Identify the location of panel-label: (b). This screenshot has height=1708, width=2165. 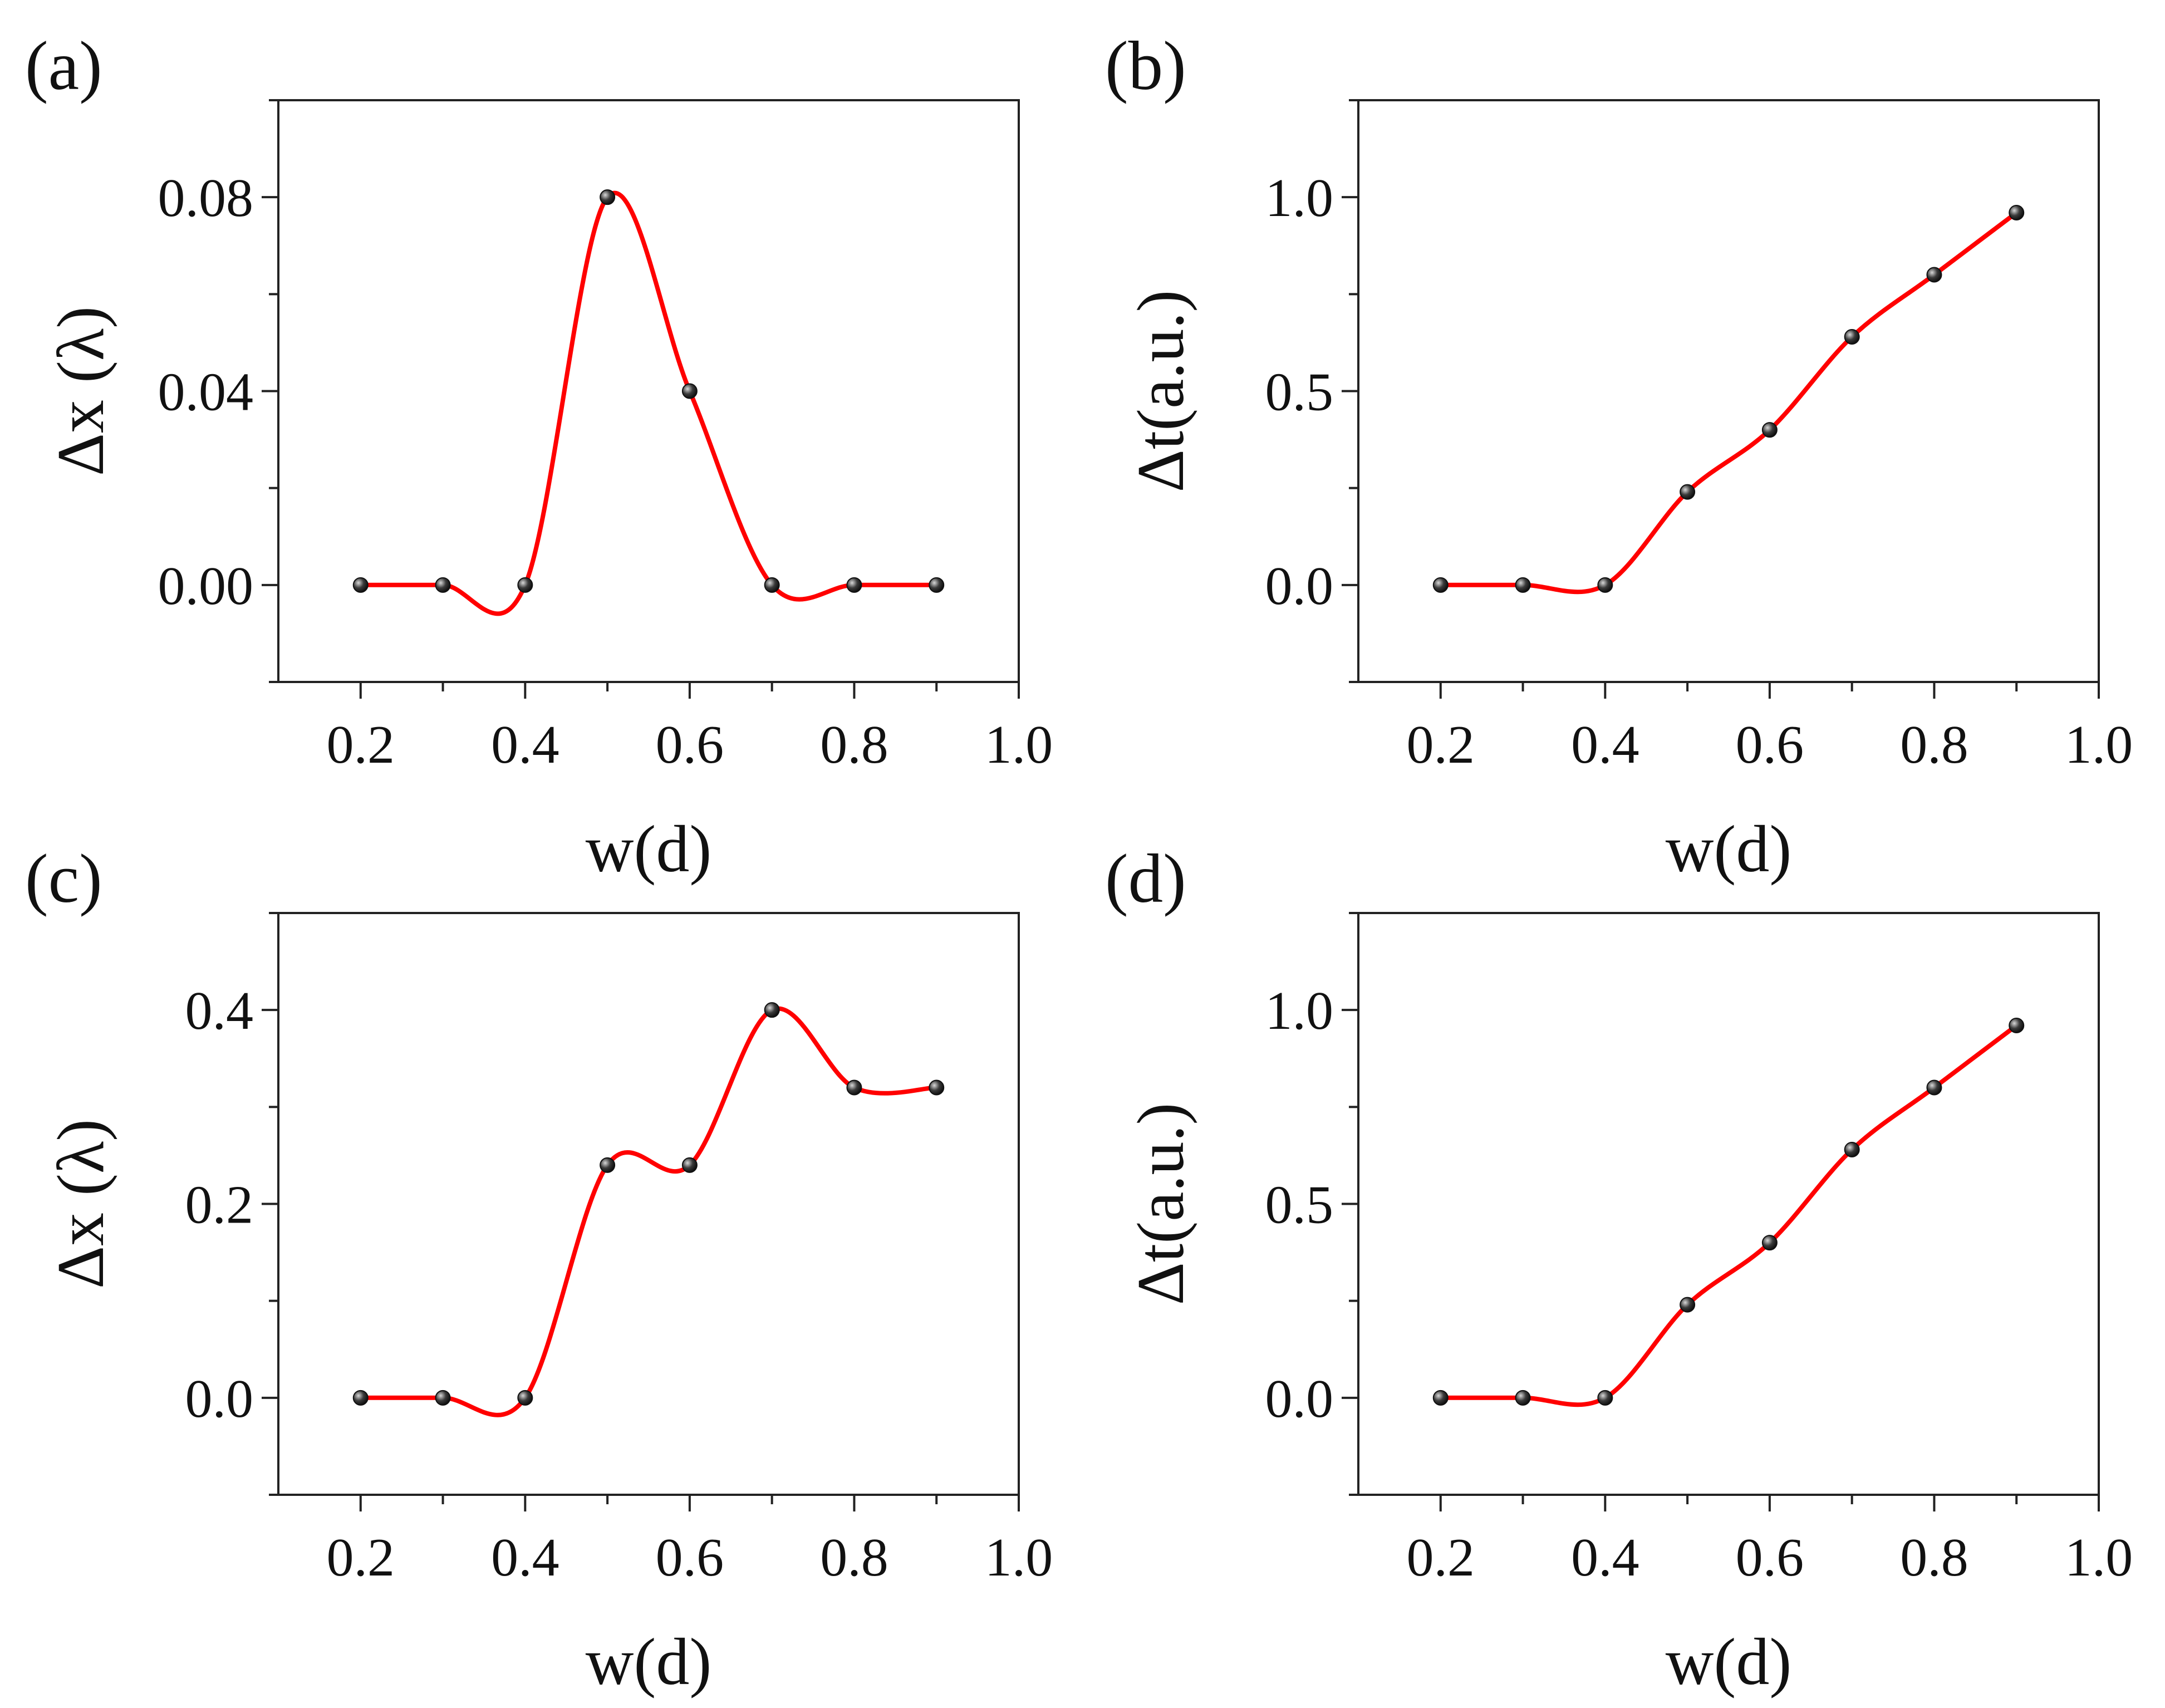
(1145, 66).